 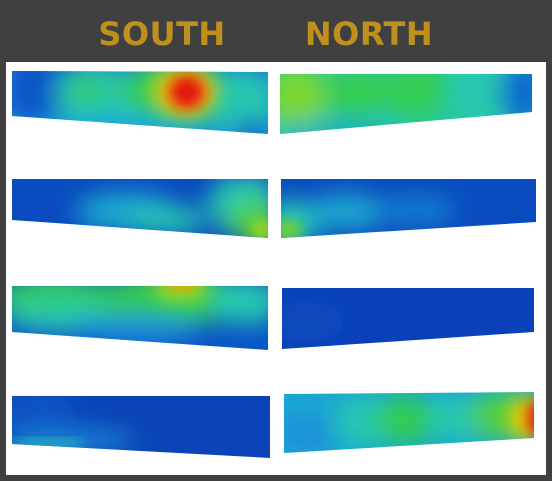 What do you see at coordinates (162, 34) in the screenshot?
I see `south-heading: SOUTH` at bounding box center [162, 34].